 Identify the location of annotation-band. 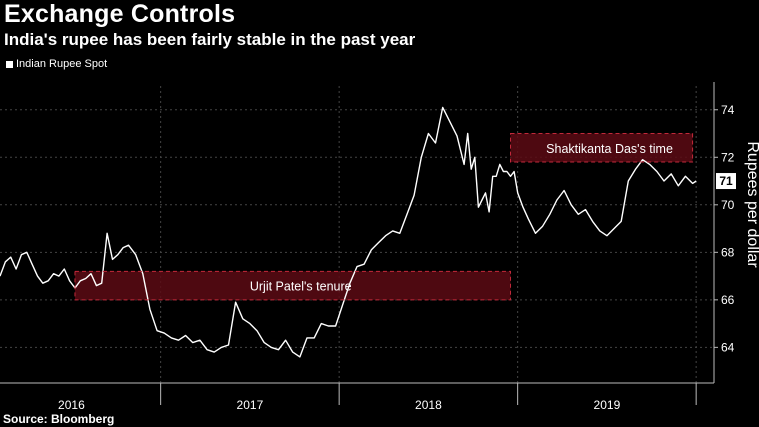
(601, 148).